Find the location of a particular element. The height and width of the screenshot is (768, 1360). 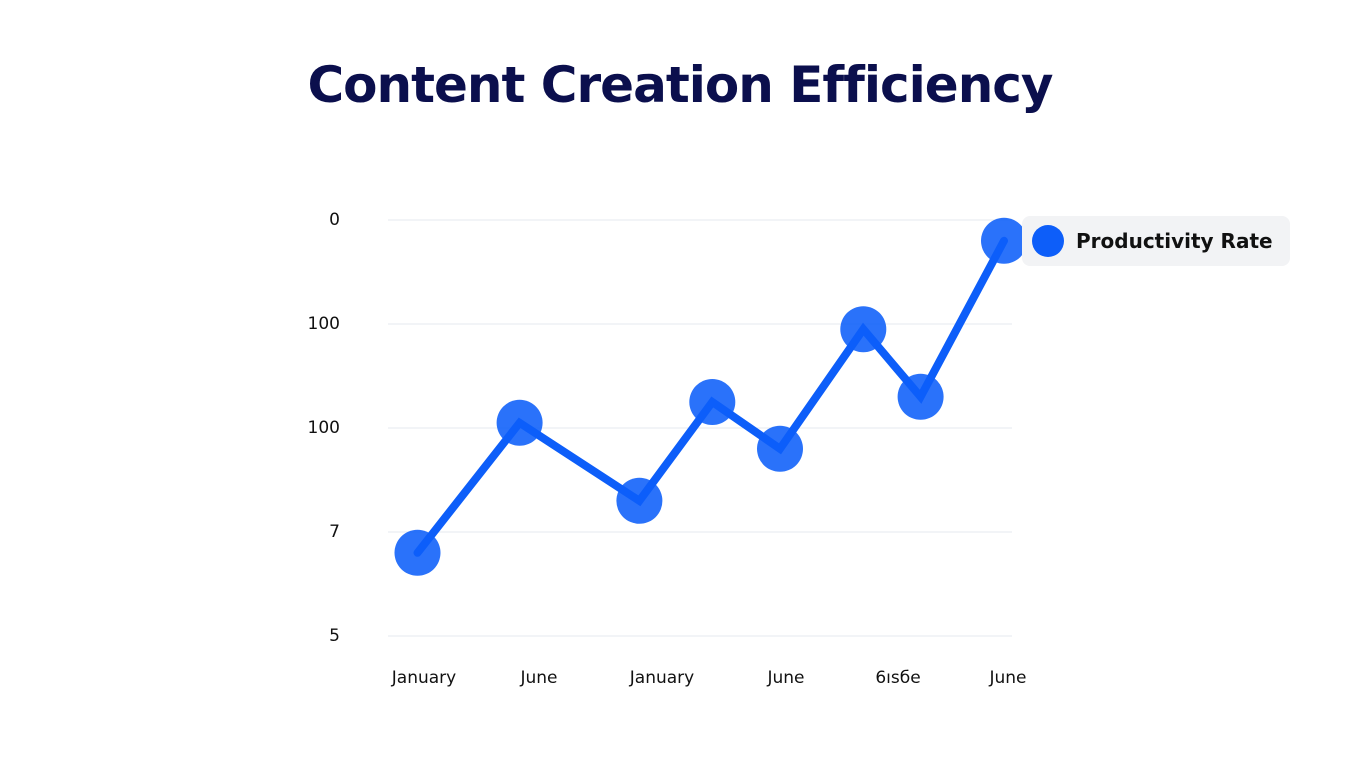

y-axis-ticks: 0 100 100 7 5 is located at coordinates (324, 428).